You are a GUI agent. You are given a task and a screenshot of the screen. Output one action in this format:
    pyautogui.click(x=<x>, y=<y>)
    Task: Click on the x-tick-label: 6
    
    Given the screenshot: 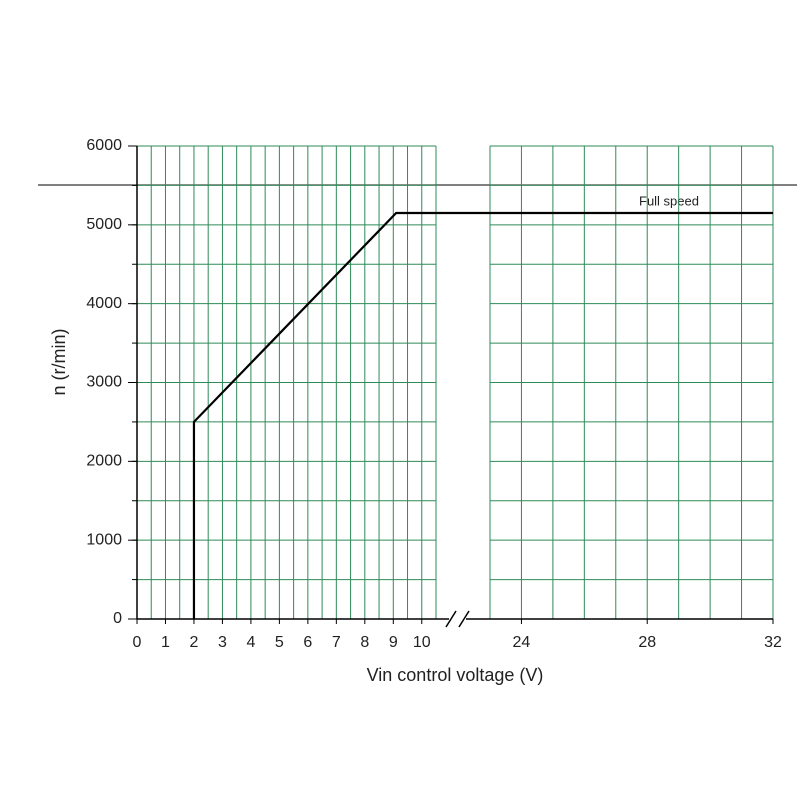 What is the action you would take?
    pyautogui.click(x=307, y=642)
    